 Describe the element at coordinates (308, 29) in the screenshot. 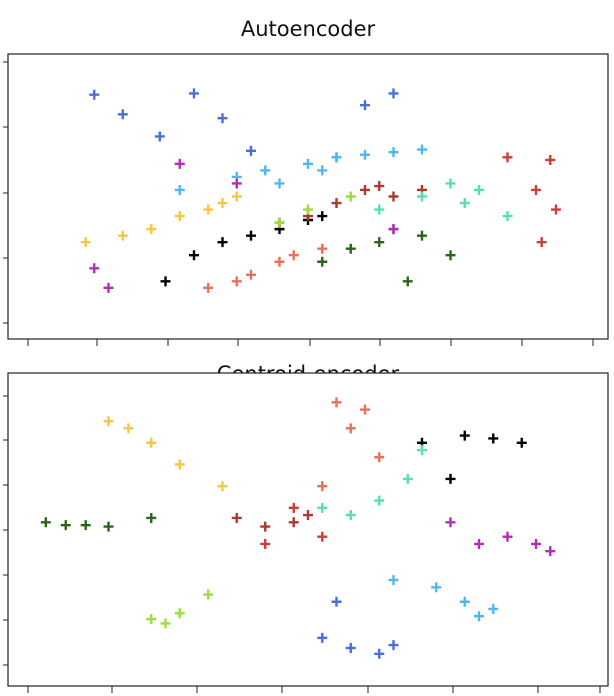

I see `chart-title: Autoencoder` at that location.